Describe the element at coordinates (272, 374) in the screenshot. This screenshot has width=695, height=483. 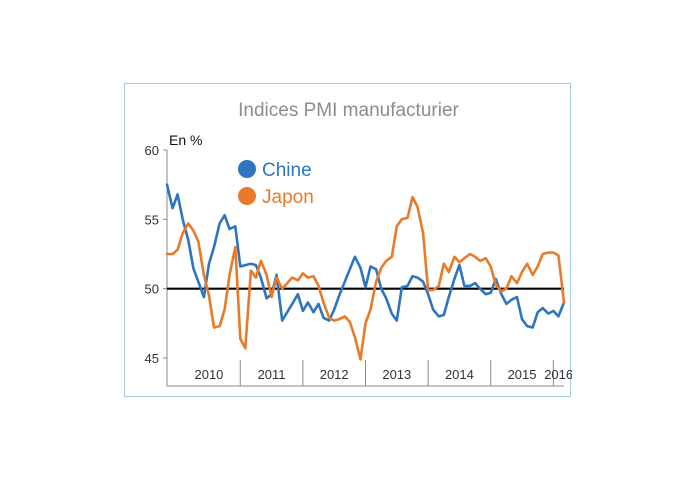
I see `x-tick-label: 2011` at that location.